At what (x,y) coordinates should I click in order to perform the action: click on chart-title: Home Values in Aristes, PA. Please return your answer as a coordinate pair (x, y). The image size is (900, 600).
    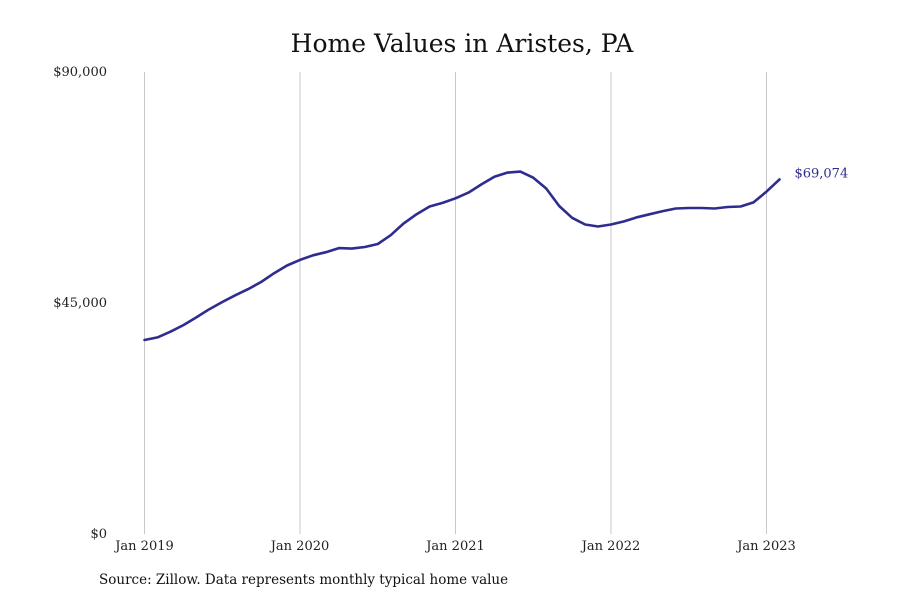
    Looking at the image, I should click on (463, 43).